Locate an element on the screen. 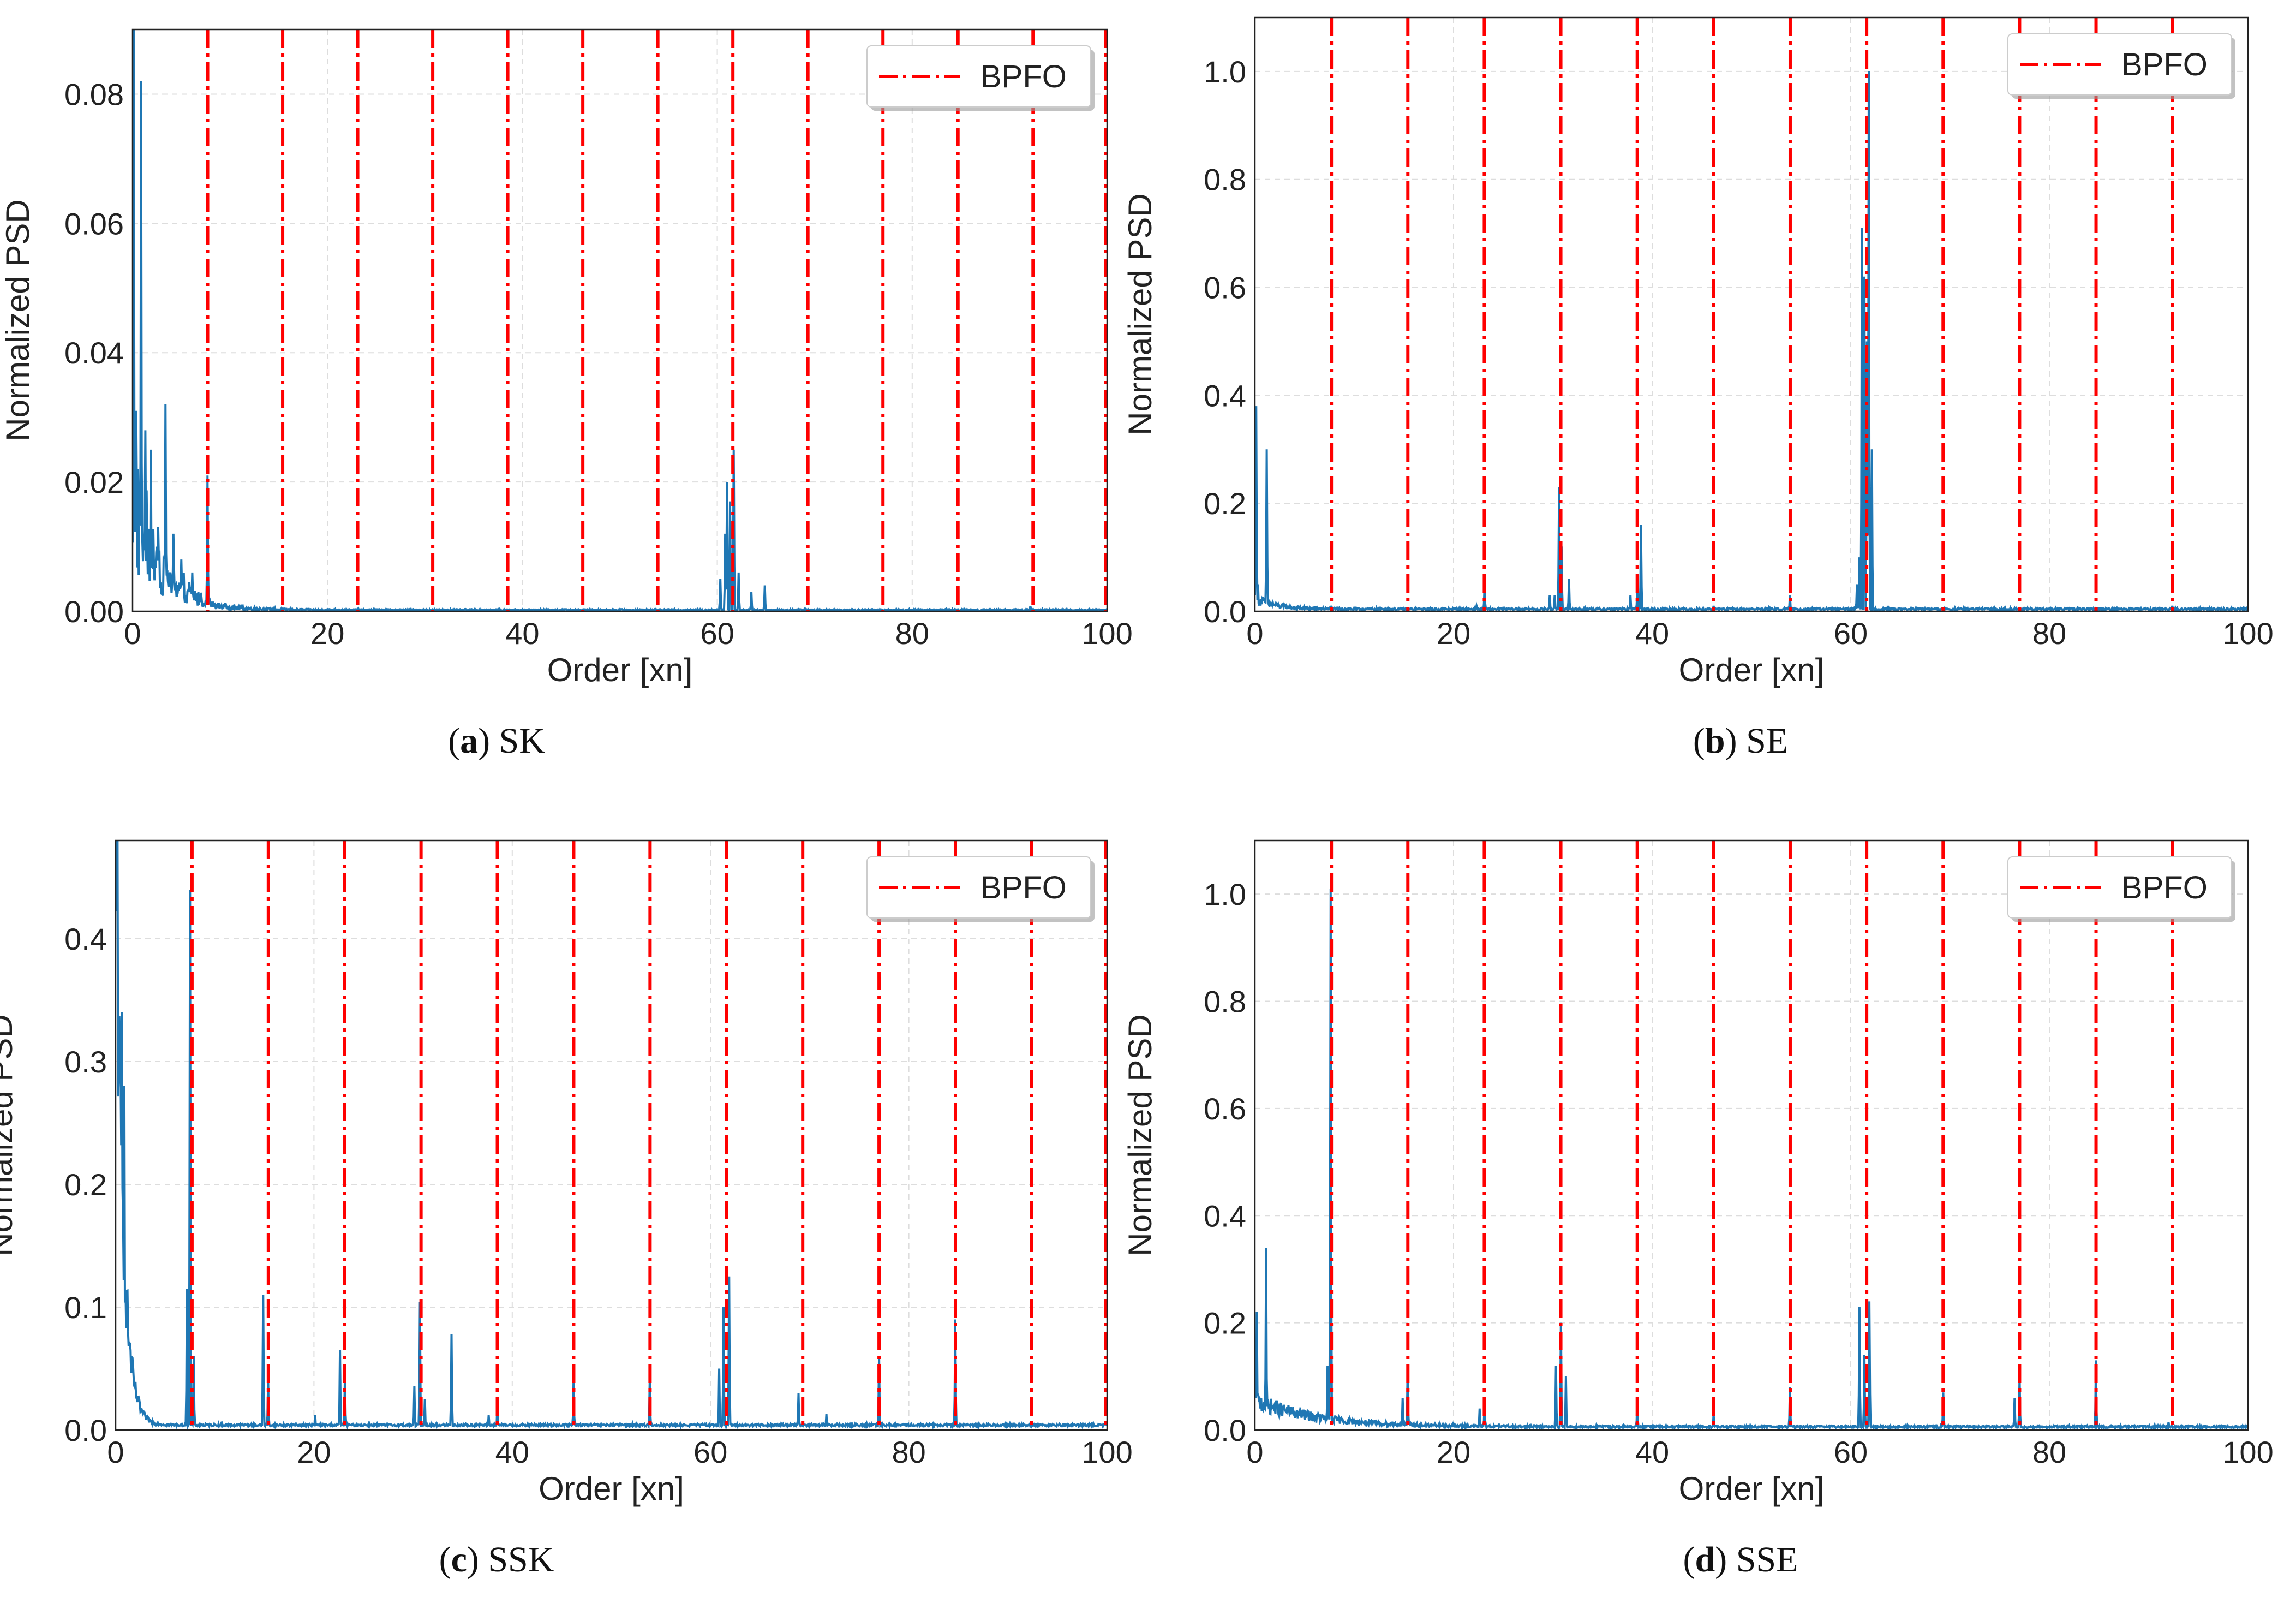 This screenshot has width=2296, height=1609. caption-b: (b) SE is located at coordinates (1741, 741).